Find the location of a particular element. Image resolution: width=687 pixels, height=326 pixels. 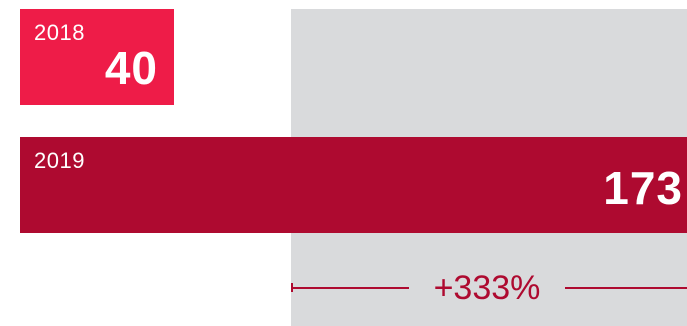

change-line-right is located at coordinates (626, 288).